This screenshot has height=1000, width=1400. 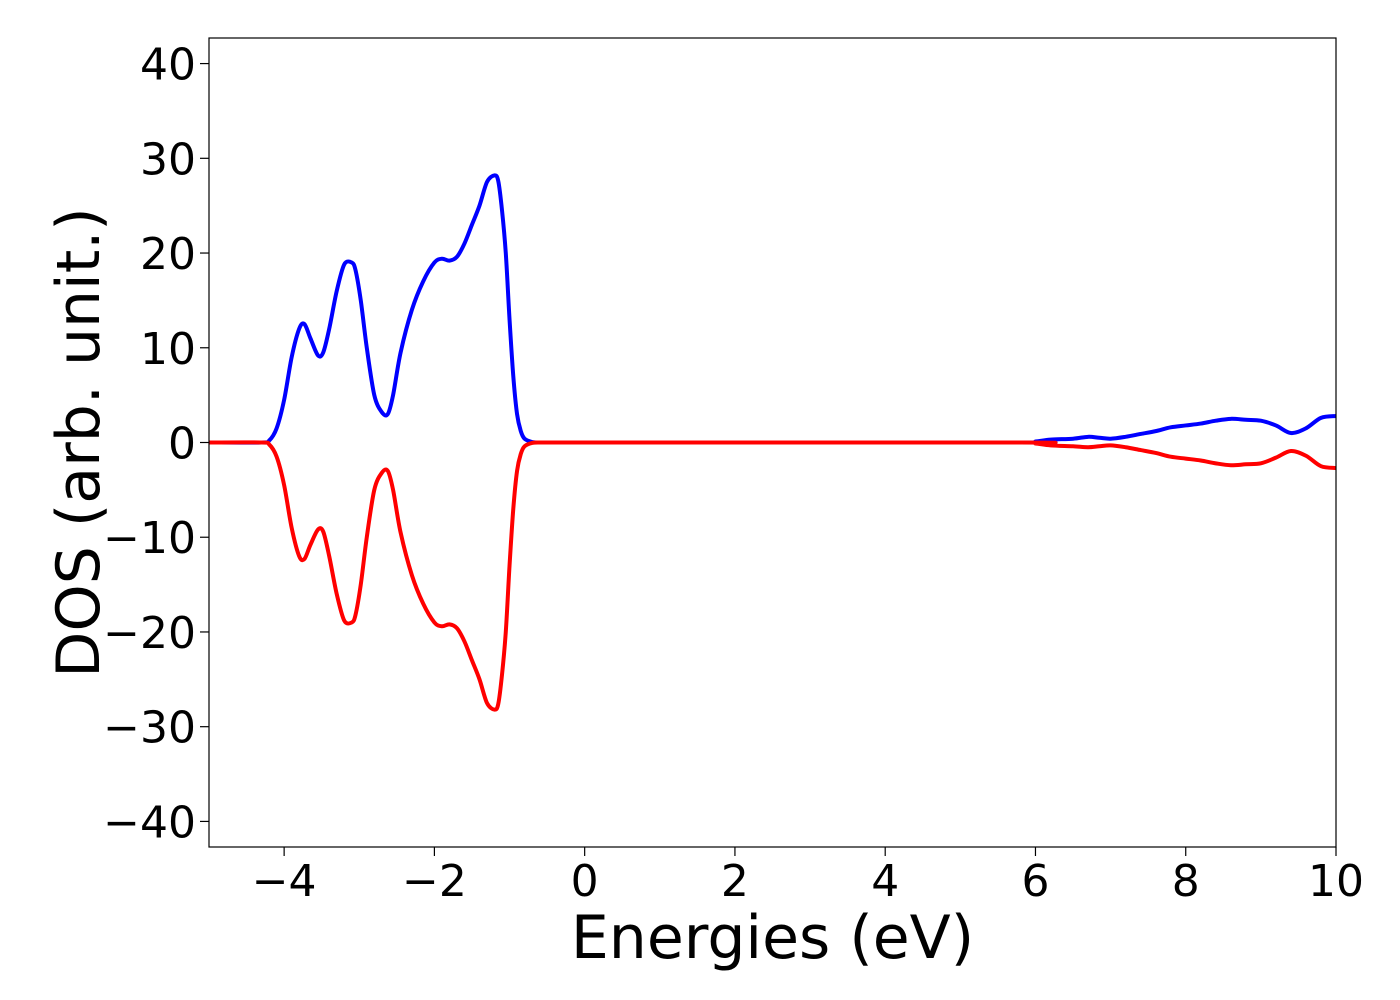 What do you see at coordinates (585, 881) in the screenshot?
I see `x-tick-label: 0` at bounding box center [585, 881].